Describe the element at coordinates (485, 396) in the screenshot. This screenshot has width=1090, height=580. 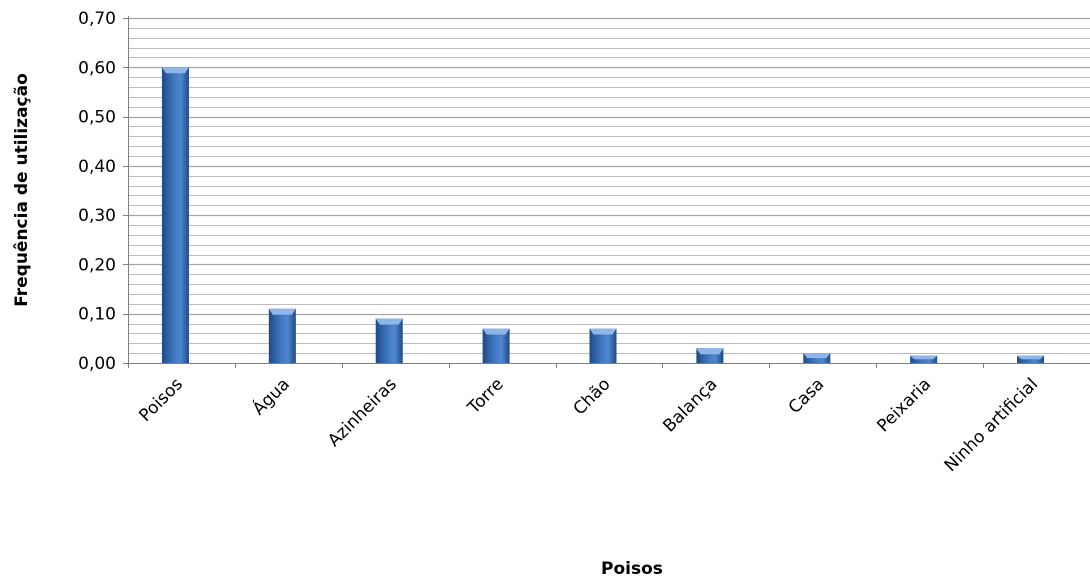
I see `x-tick-label: Torre` at that location.